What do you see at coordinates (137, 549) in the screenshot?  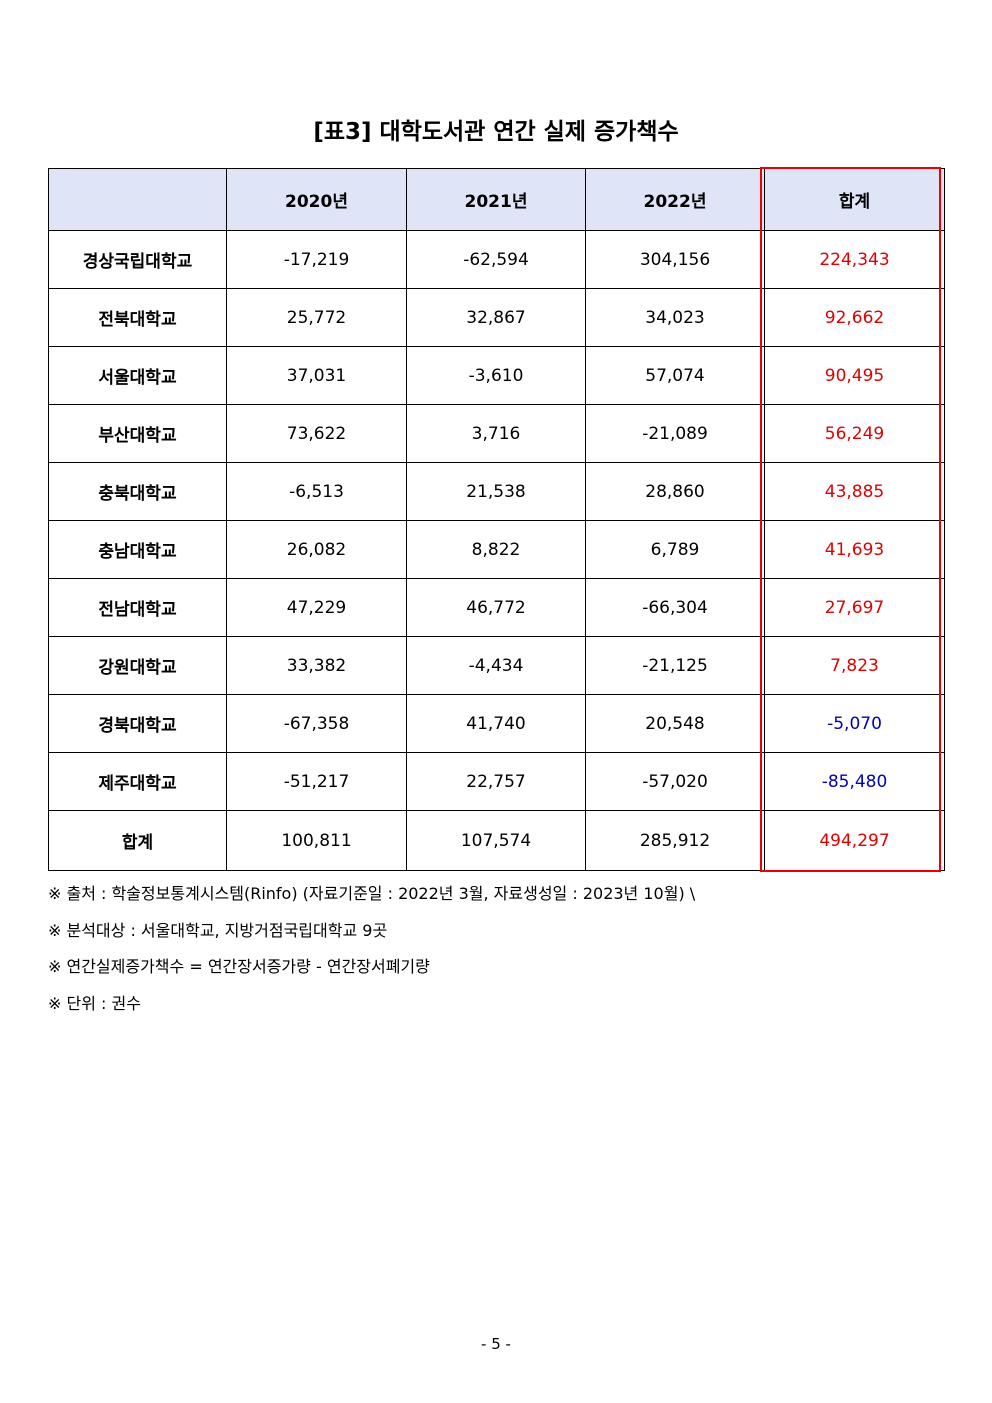 I see `row-label: 충남대학교` at bounding box center [137, 549].